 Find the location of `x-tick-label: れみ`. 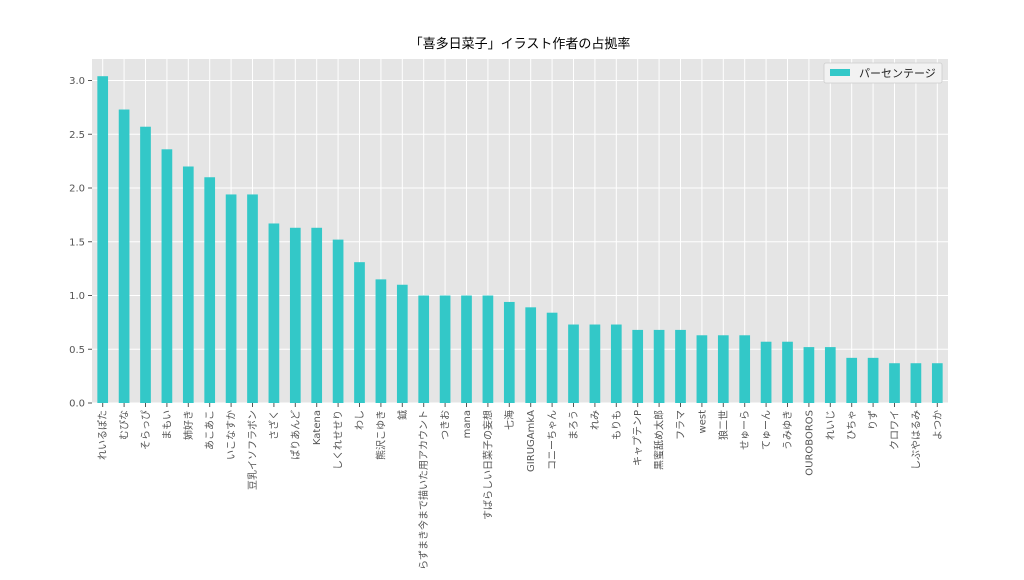

x-tick-label: れみ is located at coordinates (595, 420).